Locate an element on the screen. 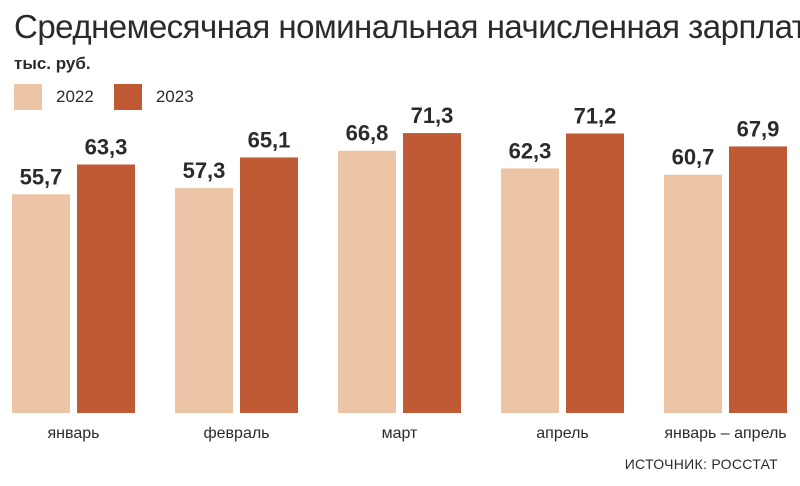  category-label-1: февраль is located at coordinates (236, 433).